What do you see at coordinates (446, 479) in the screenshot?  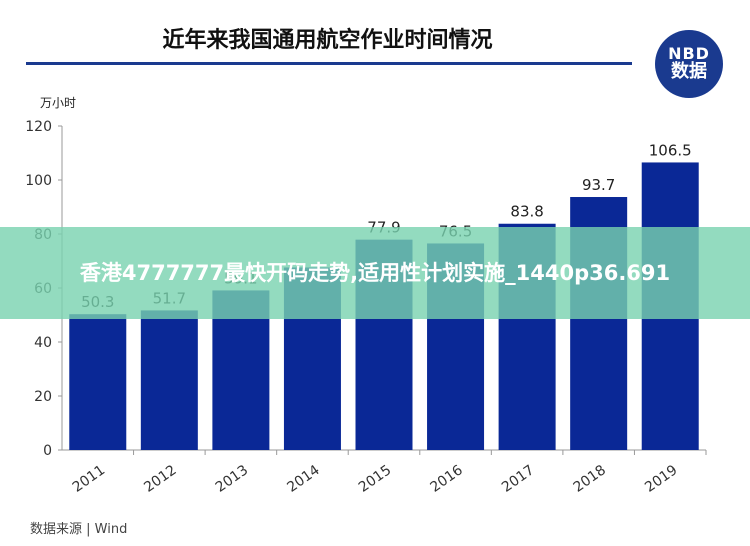 I see `x-tick-label: 2016` at bounding box center [446, 479].